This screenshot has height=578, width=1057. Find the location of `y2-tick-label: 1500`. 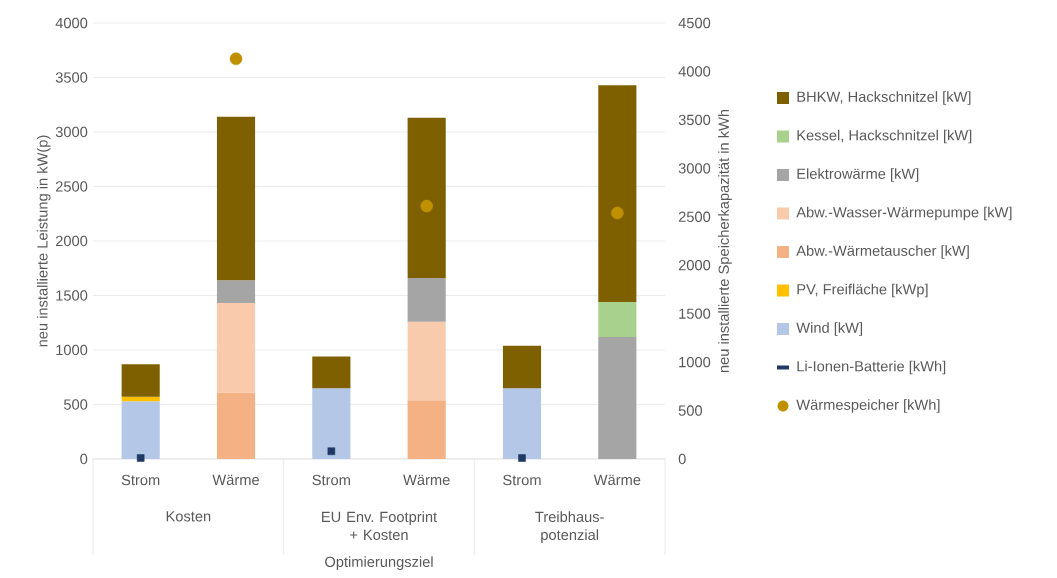

y2-tick-label: 1500 is located at coordinates (695, 313).